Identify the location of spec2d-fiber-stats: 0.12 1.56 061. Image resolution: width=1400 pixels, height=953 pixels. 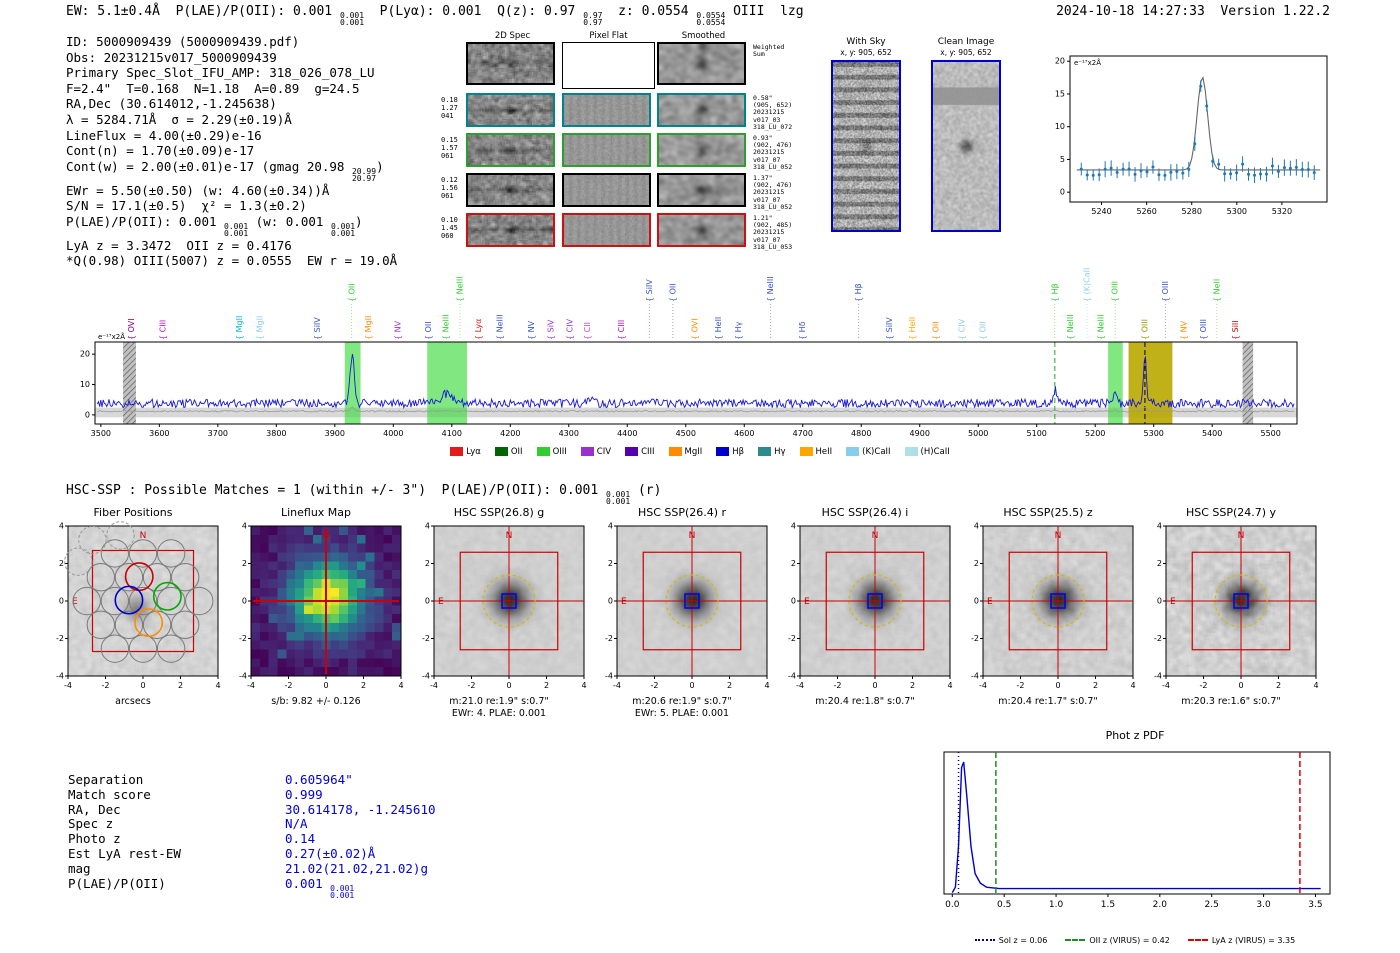
(452, 188).